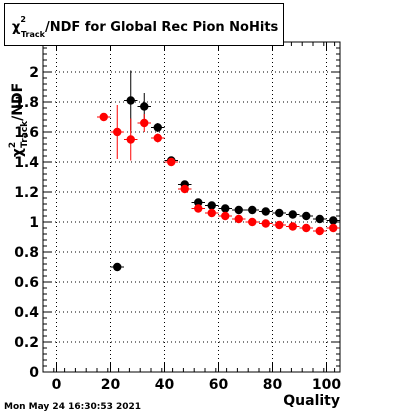 This screenshot has width=400, height=414. Describe the element at coordinates (34, 223) in the screenshot. I see `y-tick-label: 1` at that location.